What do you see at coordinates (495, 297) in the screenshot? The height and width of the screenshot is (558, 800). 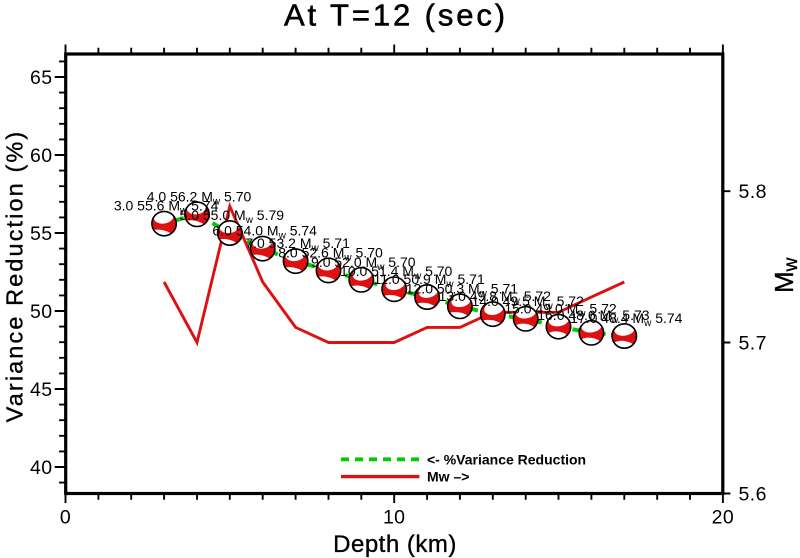 I see `svg-text: 13.0 49.8 Mw 5.72` at bounding box center [495, 297].